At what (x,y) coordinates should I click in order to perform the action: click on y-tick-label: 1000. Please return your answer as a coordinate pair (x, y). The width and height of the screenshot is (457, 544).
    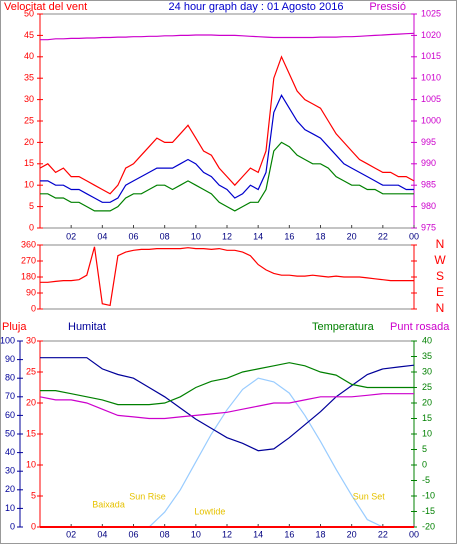
    Looking at the image, I should click on (431, 120).